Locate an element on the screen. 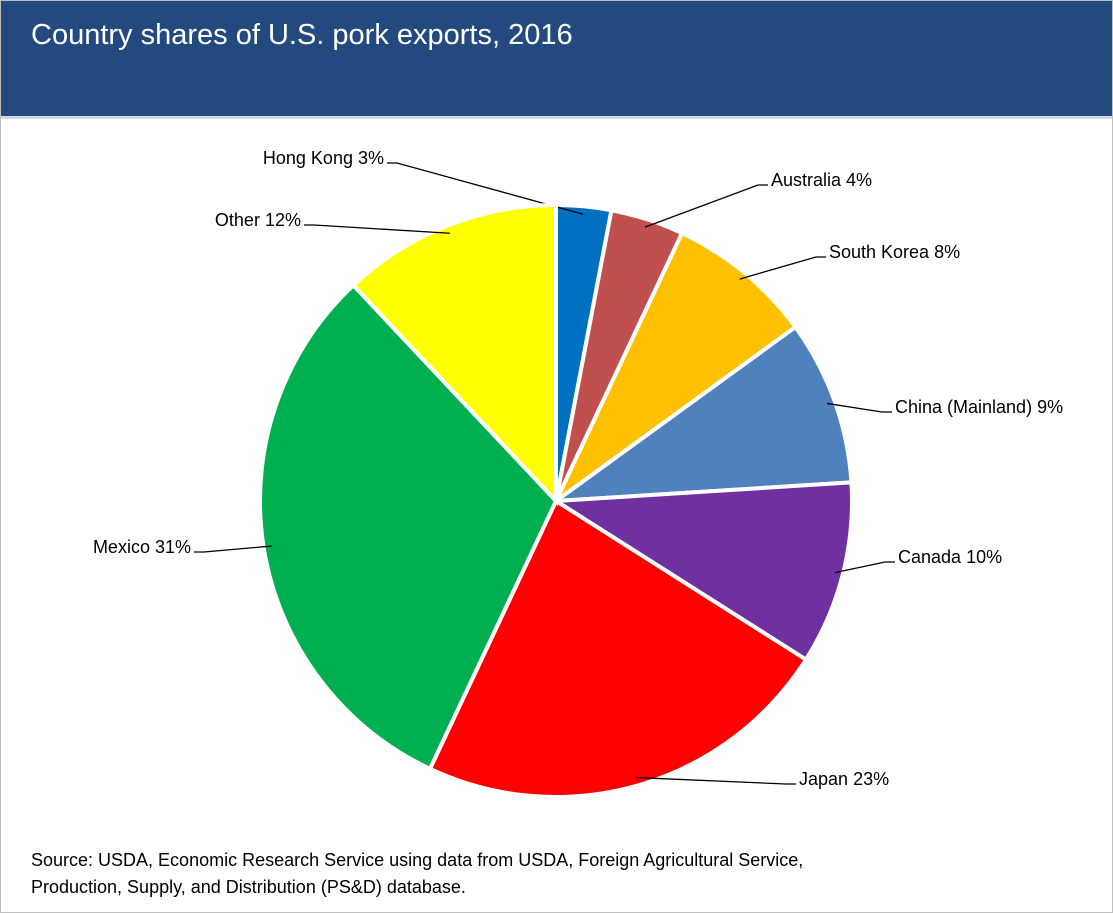 Image resolution: width=1113 pixels, height=913 pixels. category-name: China (Mainland) is located at coordinates (963, 407).